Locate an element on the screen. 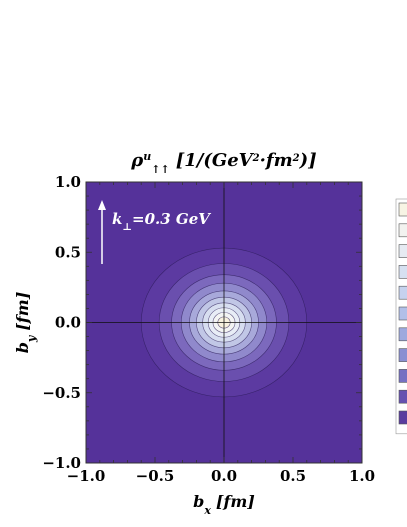  title-unit: [1/(GeV is located at coordinates (215, 160).